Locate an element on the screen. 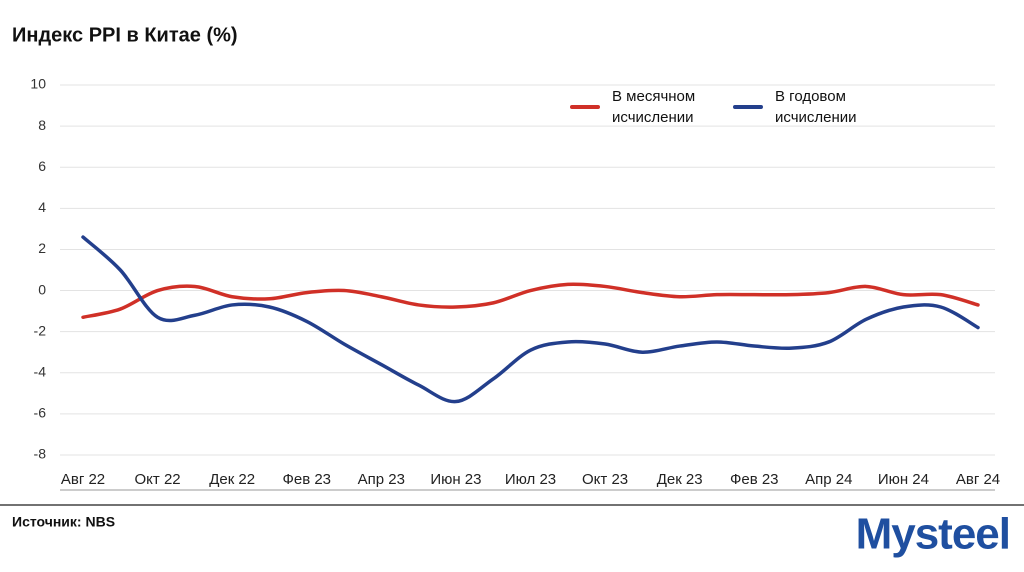 This screenshot has height=572, width=1024. x-tick-label: Июн 24 is located at coordinates (903, 479).